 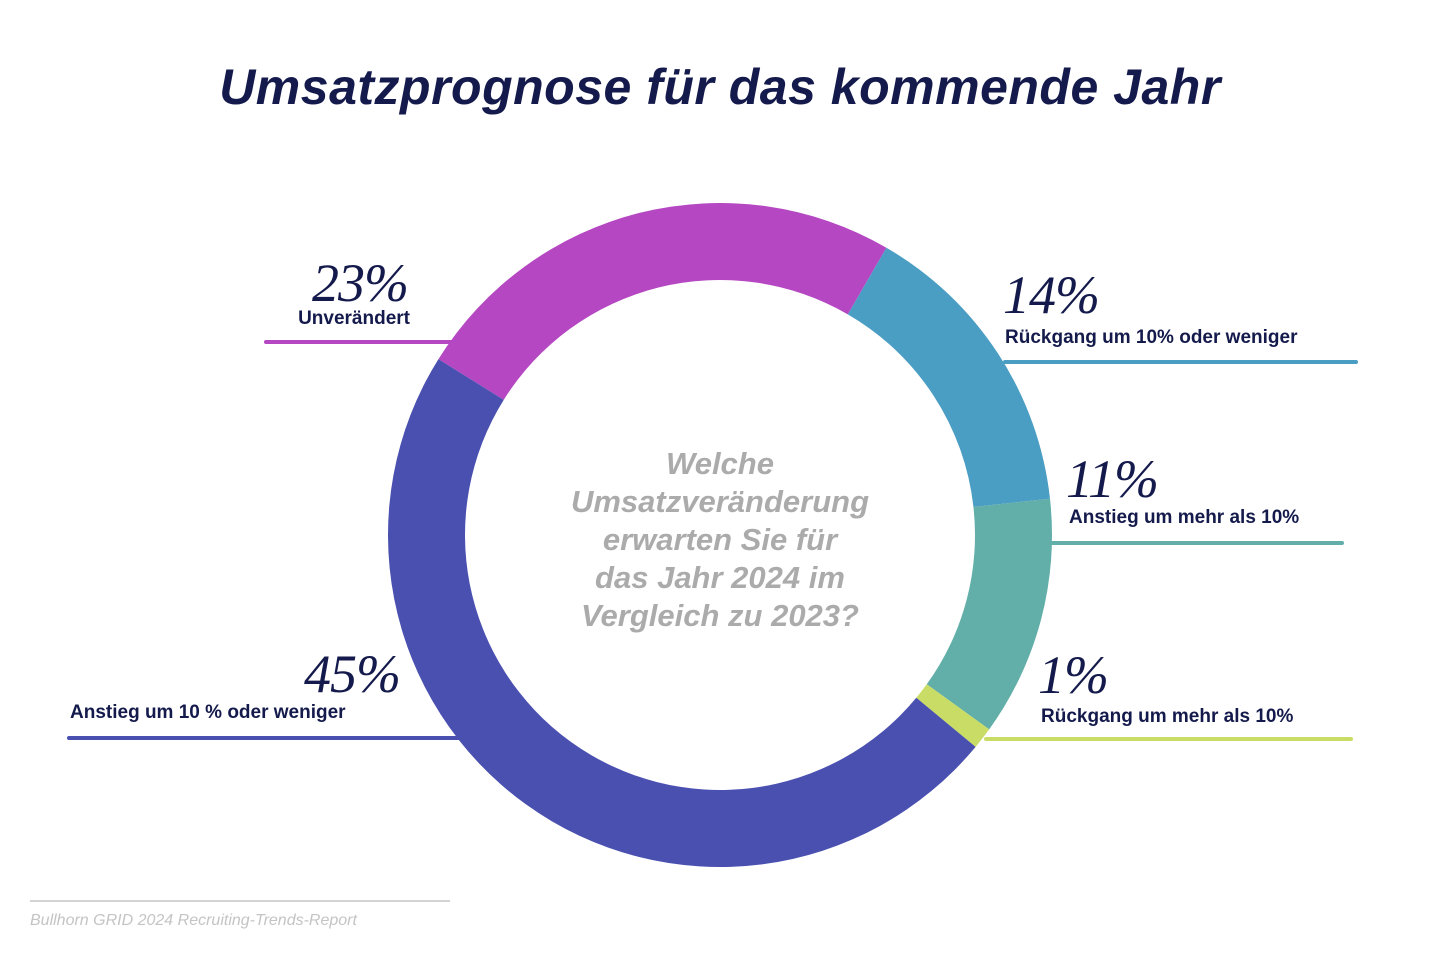 I want to click on center-line: Welche, so click(x=720, y=463).